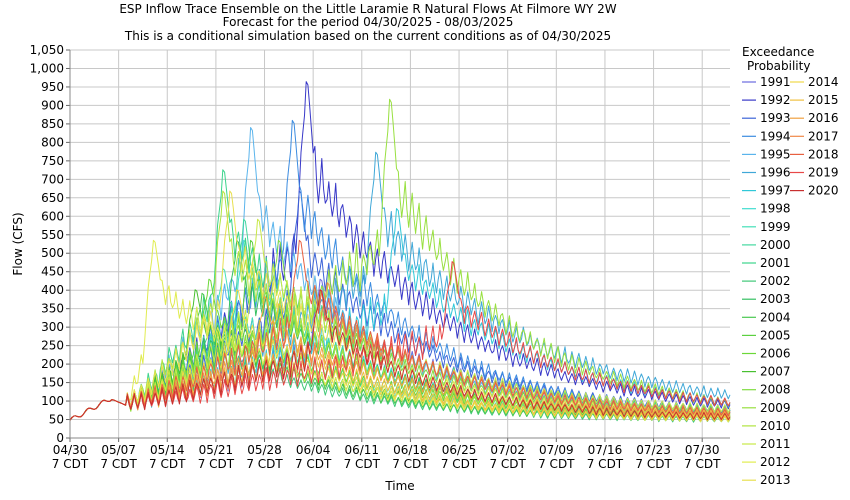  Describe the element at coordinates (52, 327) in the screenshot. I see `y-tick-label: 300` at that location.